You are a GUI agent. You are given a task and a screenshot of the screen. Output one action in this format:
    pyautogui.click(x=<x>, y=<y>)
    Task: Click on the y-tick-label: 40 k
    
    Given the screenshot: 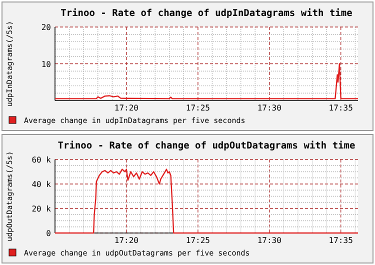 What is the action you would take?
    pyautogui.click(x=42, y=184)
    